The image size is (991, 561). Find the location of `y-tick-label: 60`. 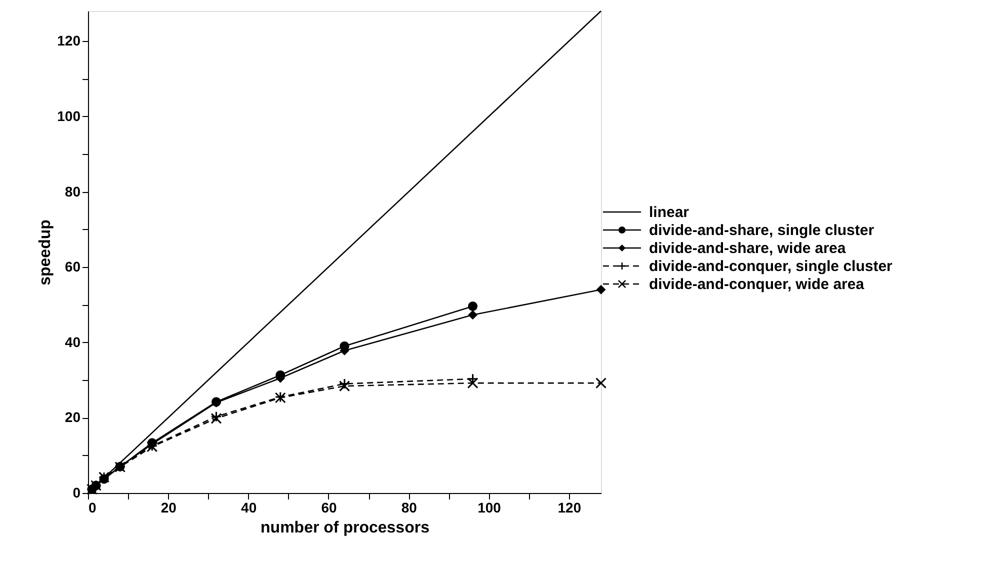

y-tick-label: 60 is located at coordinates (72, 266).